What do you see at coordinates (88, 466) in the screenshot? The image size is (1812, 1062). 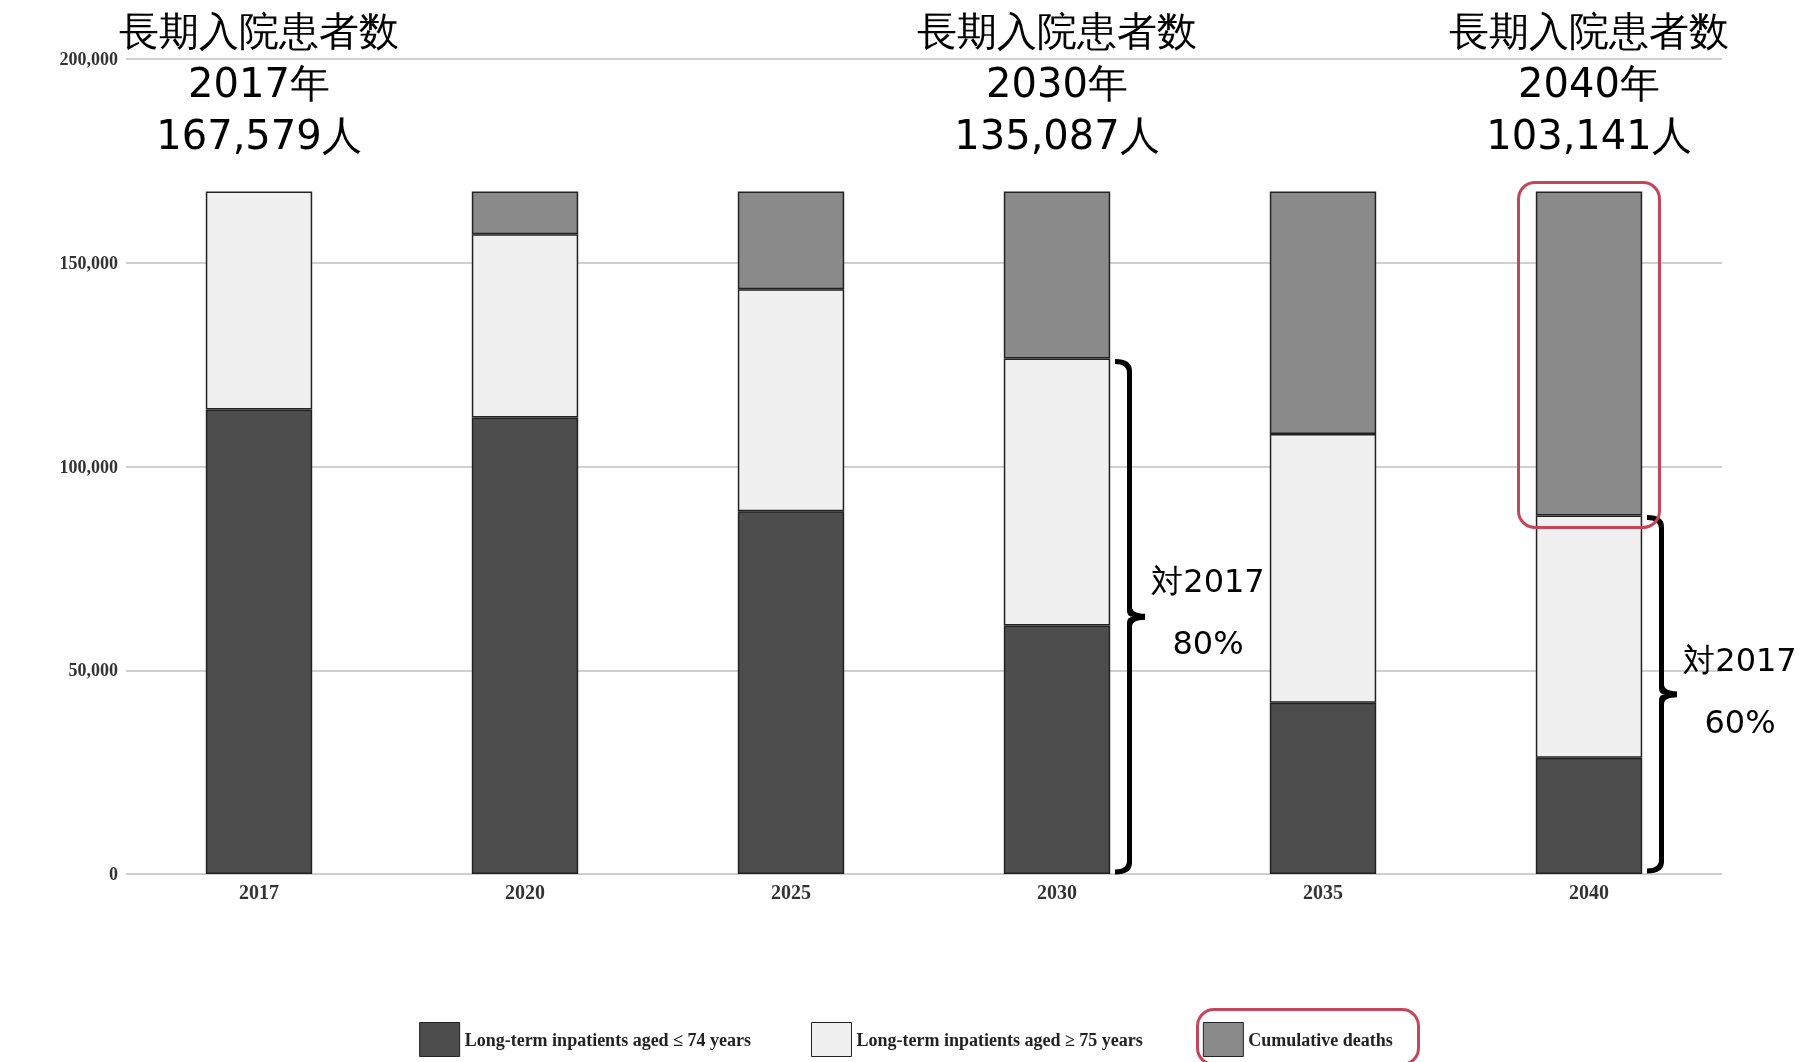 I see `y-tick-label: 100,000` at bounding box center [88, 466].